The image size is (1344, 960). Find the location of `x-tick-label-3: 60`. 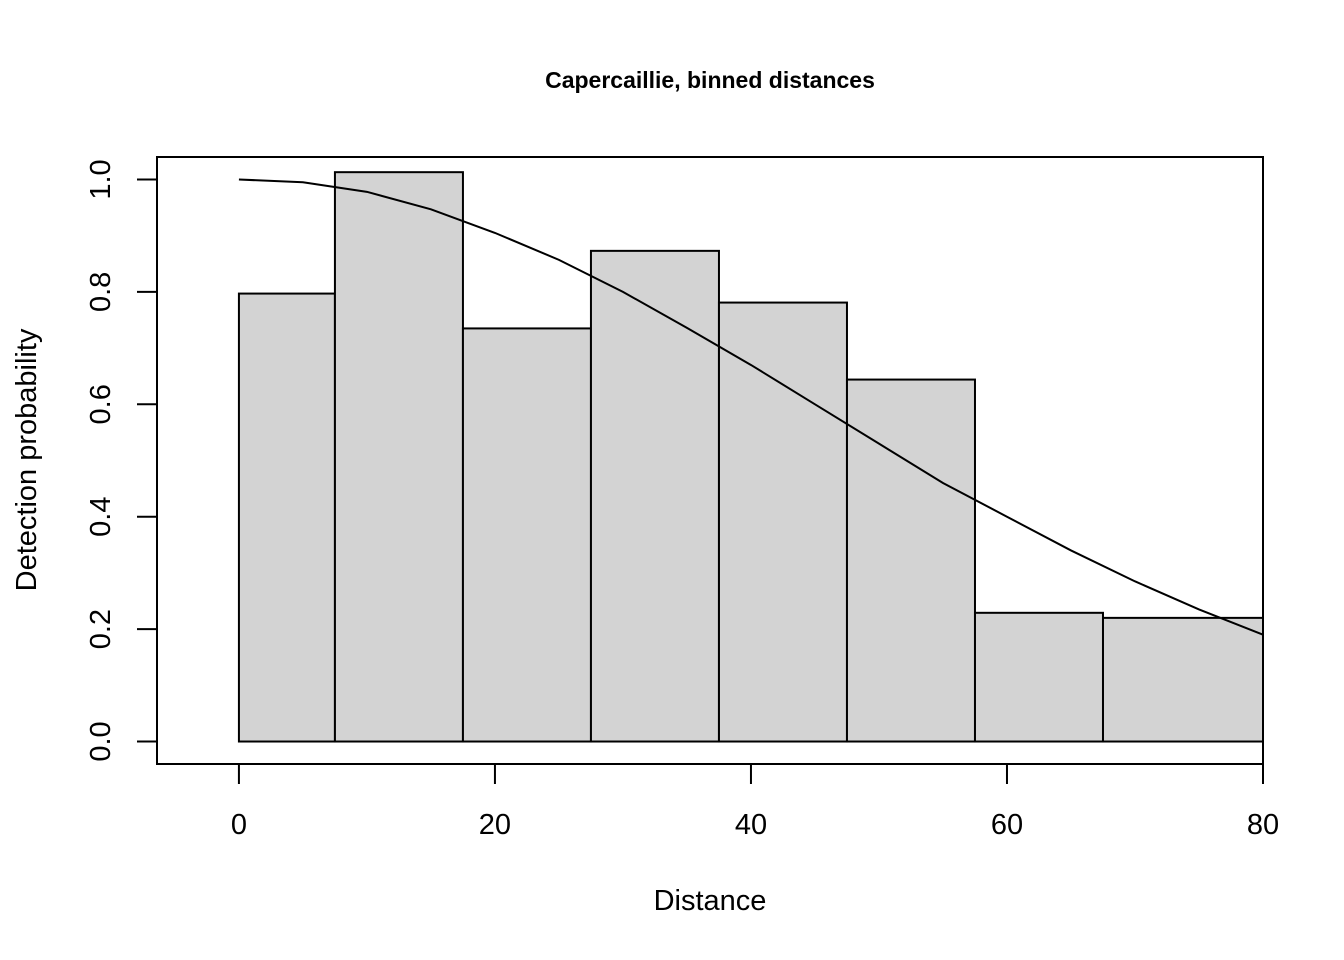

x-tick-label-3: 60 is located at coordinates (1007, 825).